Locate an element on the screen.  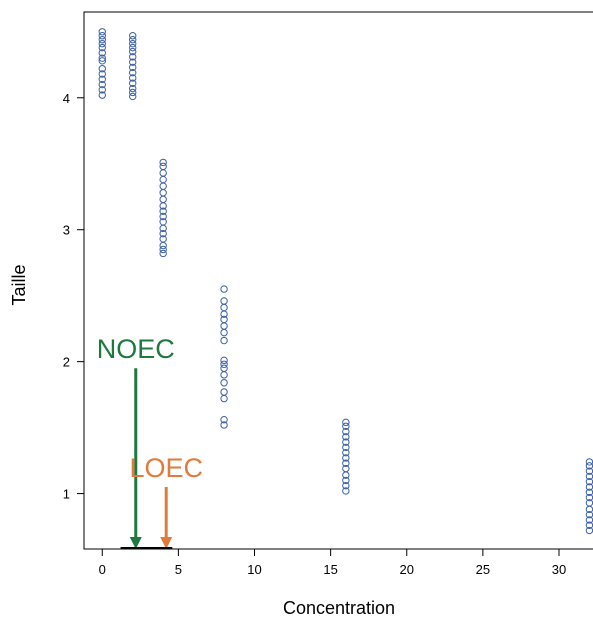
x-tick-label: 5 is located at coordinates (178, 569).